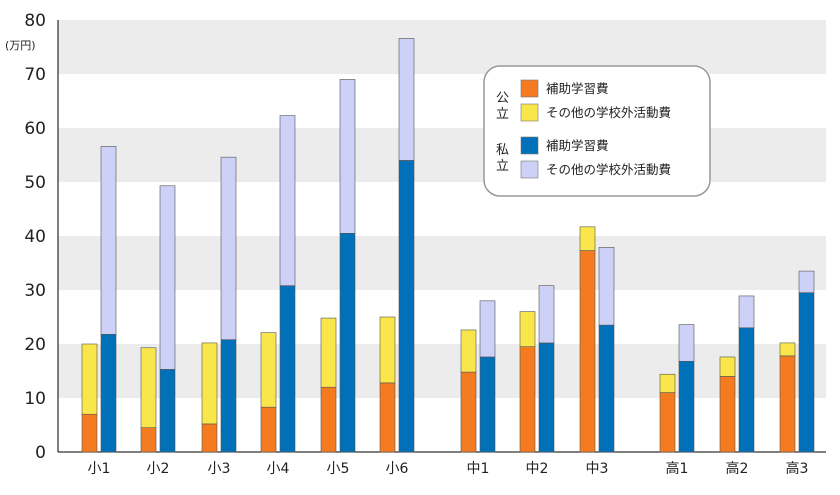  What do you see at coordinates (448, 468) in the screenshot?
I see `x-axis-labels: 小1 小2 小3 小4 小5 小6 中1 中2 中3 高1 高2 高3` at bounding box center [448, 468].